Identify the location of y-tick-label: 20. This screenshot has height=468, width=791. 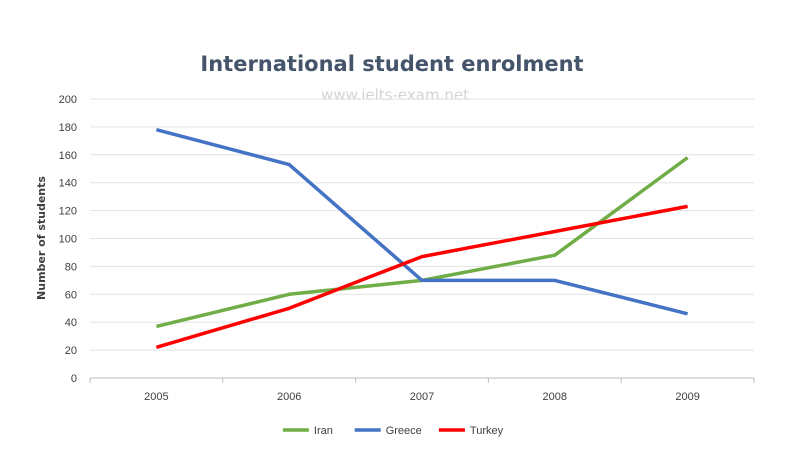
(71, 351).